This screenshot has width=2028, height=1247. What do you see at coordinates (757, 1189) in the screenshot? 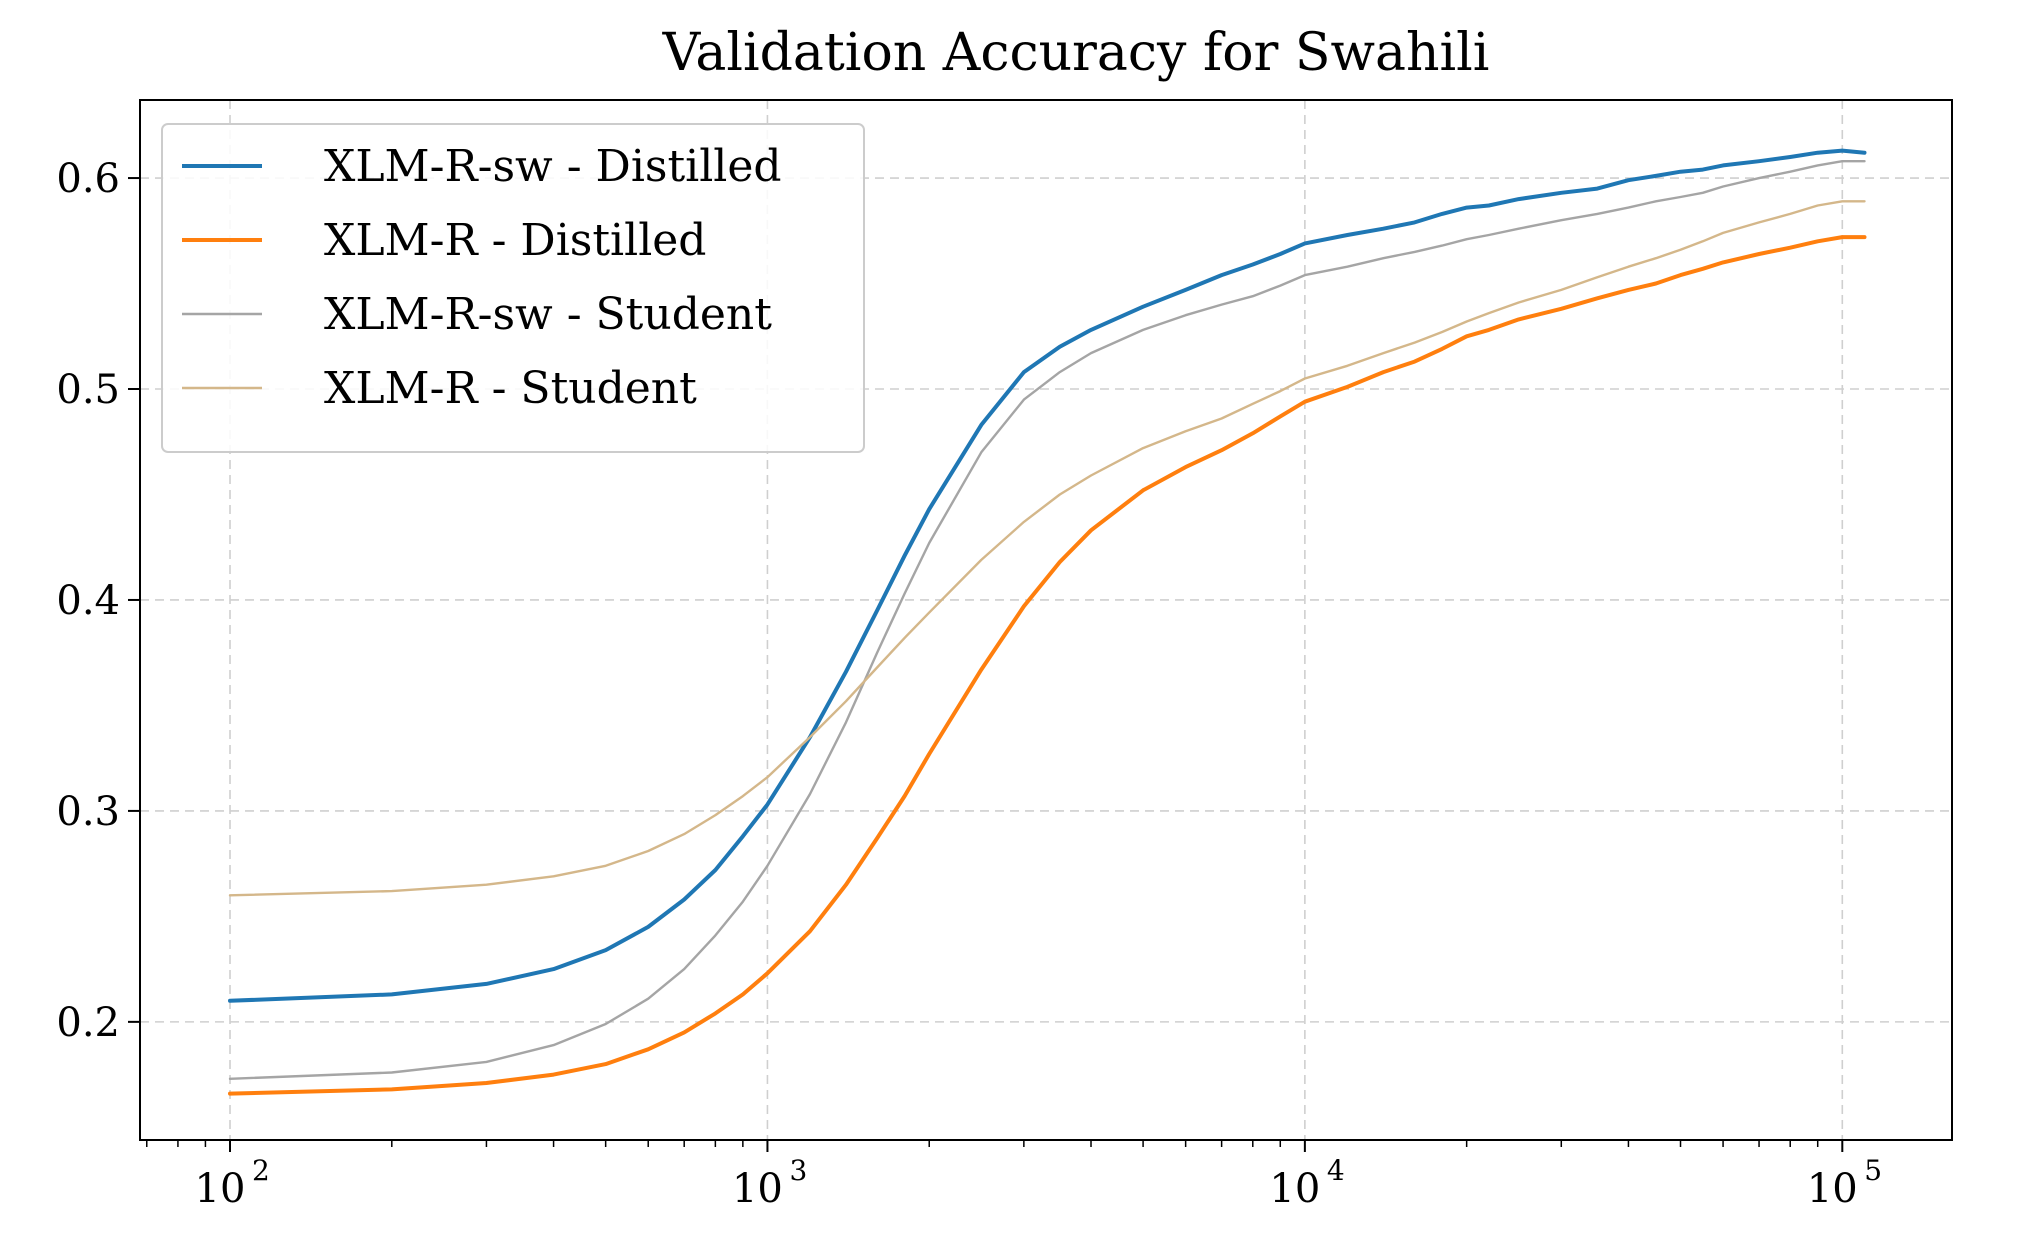
I see `x-tick-label-1: 10` at bounding box center [757, 1189].